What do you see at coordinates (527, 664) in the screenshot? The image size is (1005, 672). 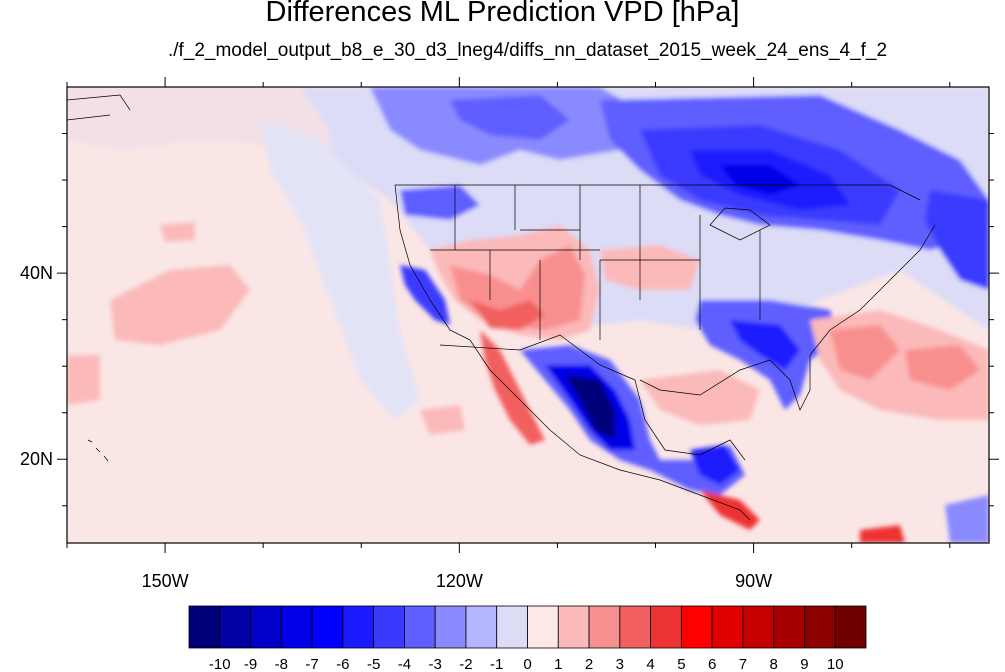 I see `colorbar-label: 0` at bounding box center [527, 664].